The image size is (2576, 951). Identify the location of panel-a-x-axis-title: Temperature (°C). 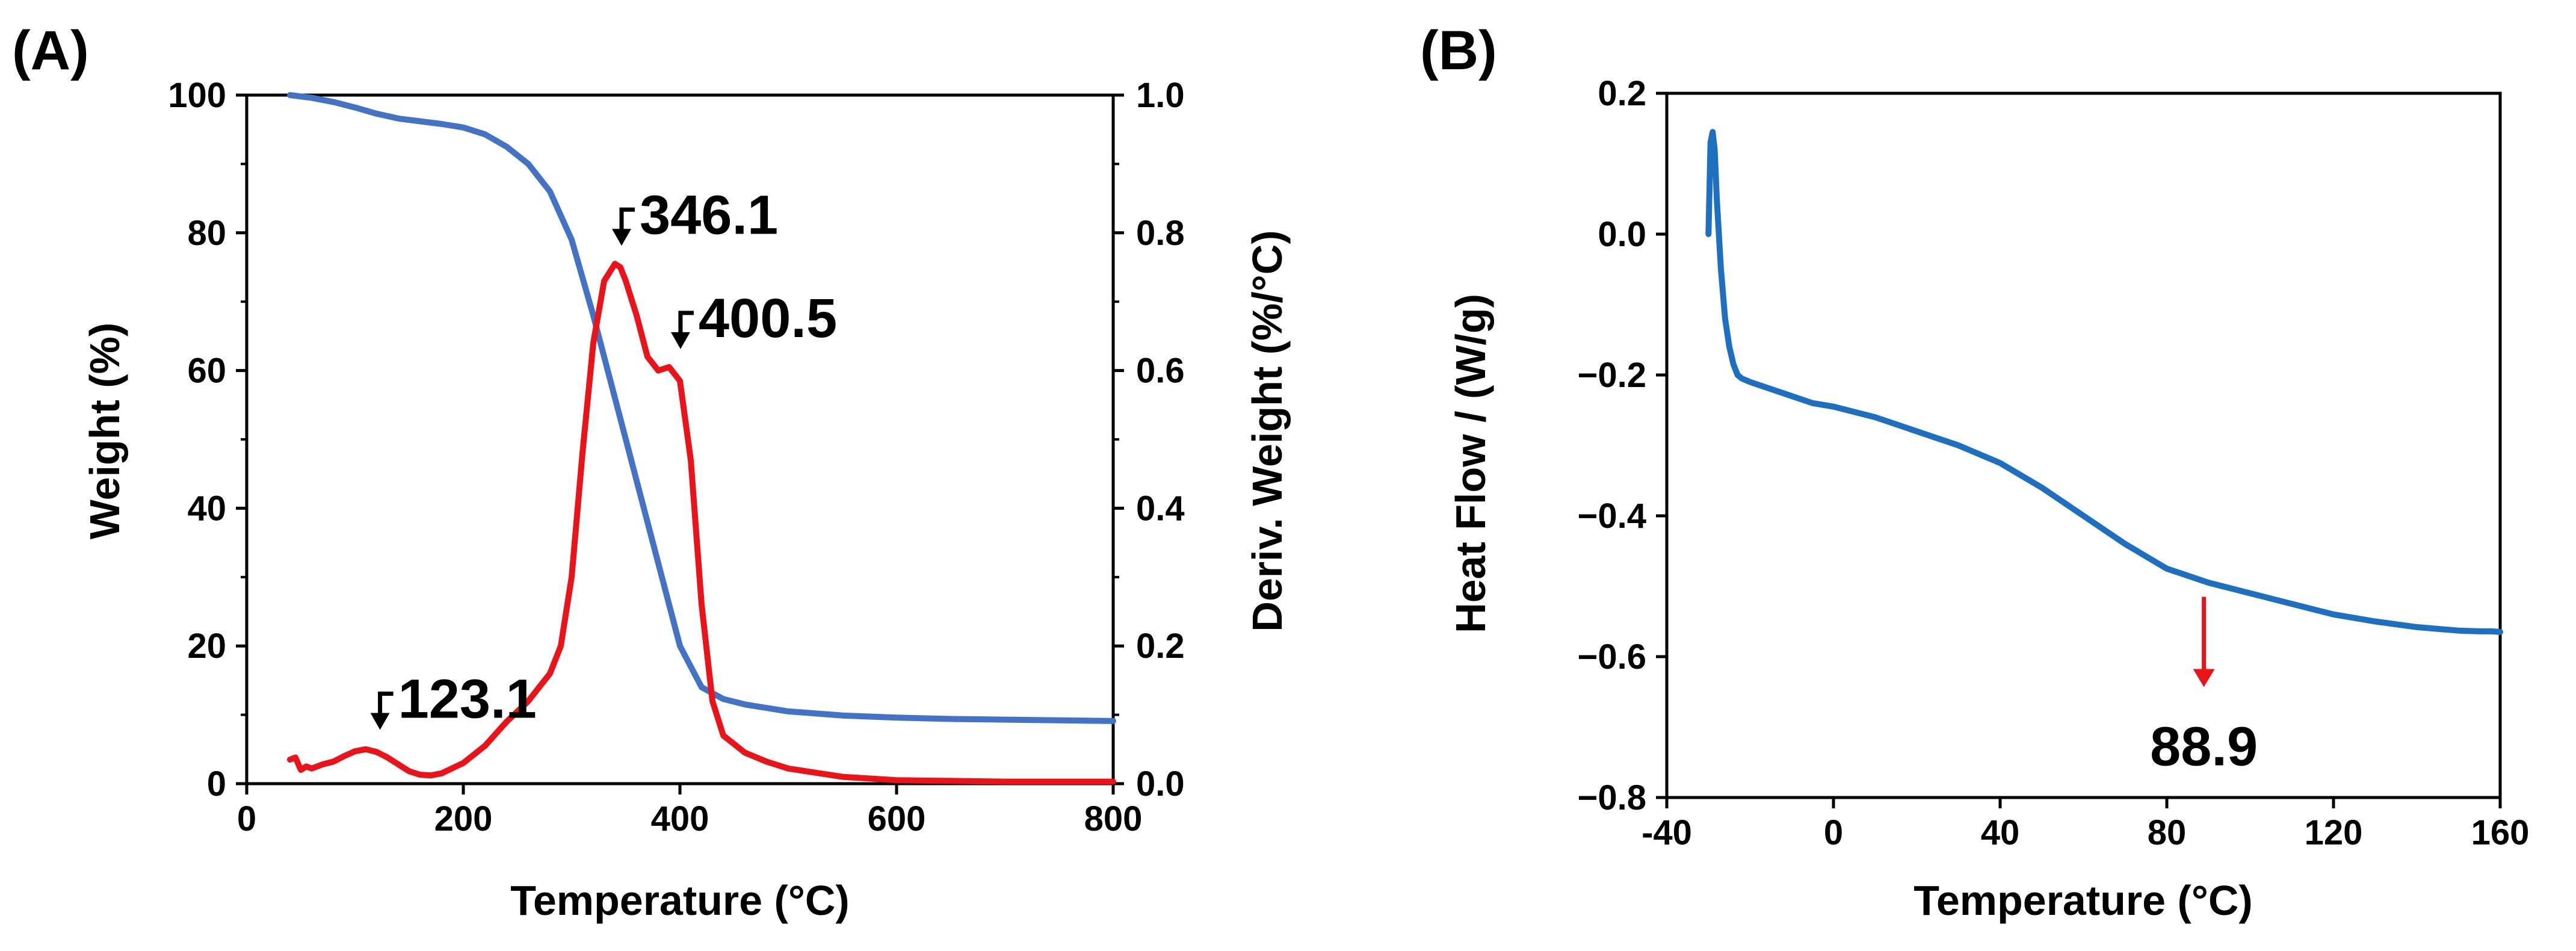
(679, 900).